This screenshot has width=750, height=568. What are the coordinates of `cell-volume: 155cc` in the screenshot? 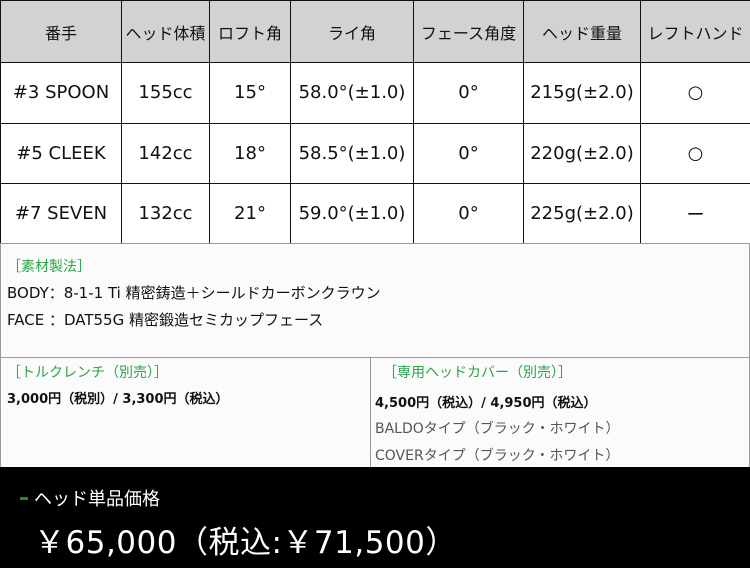 It's located at (165, 93).